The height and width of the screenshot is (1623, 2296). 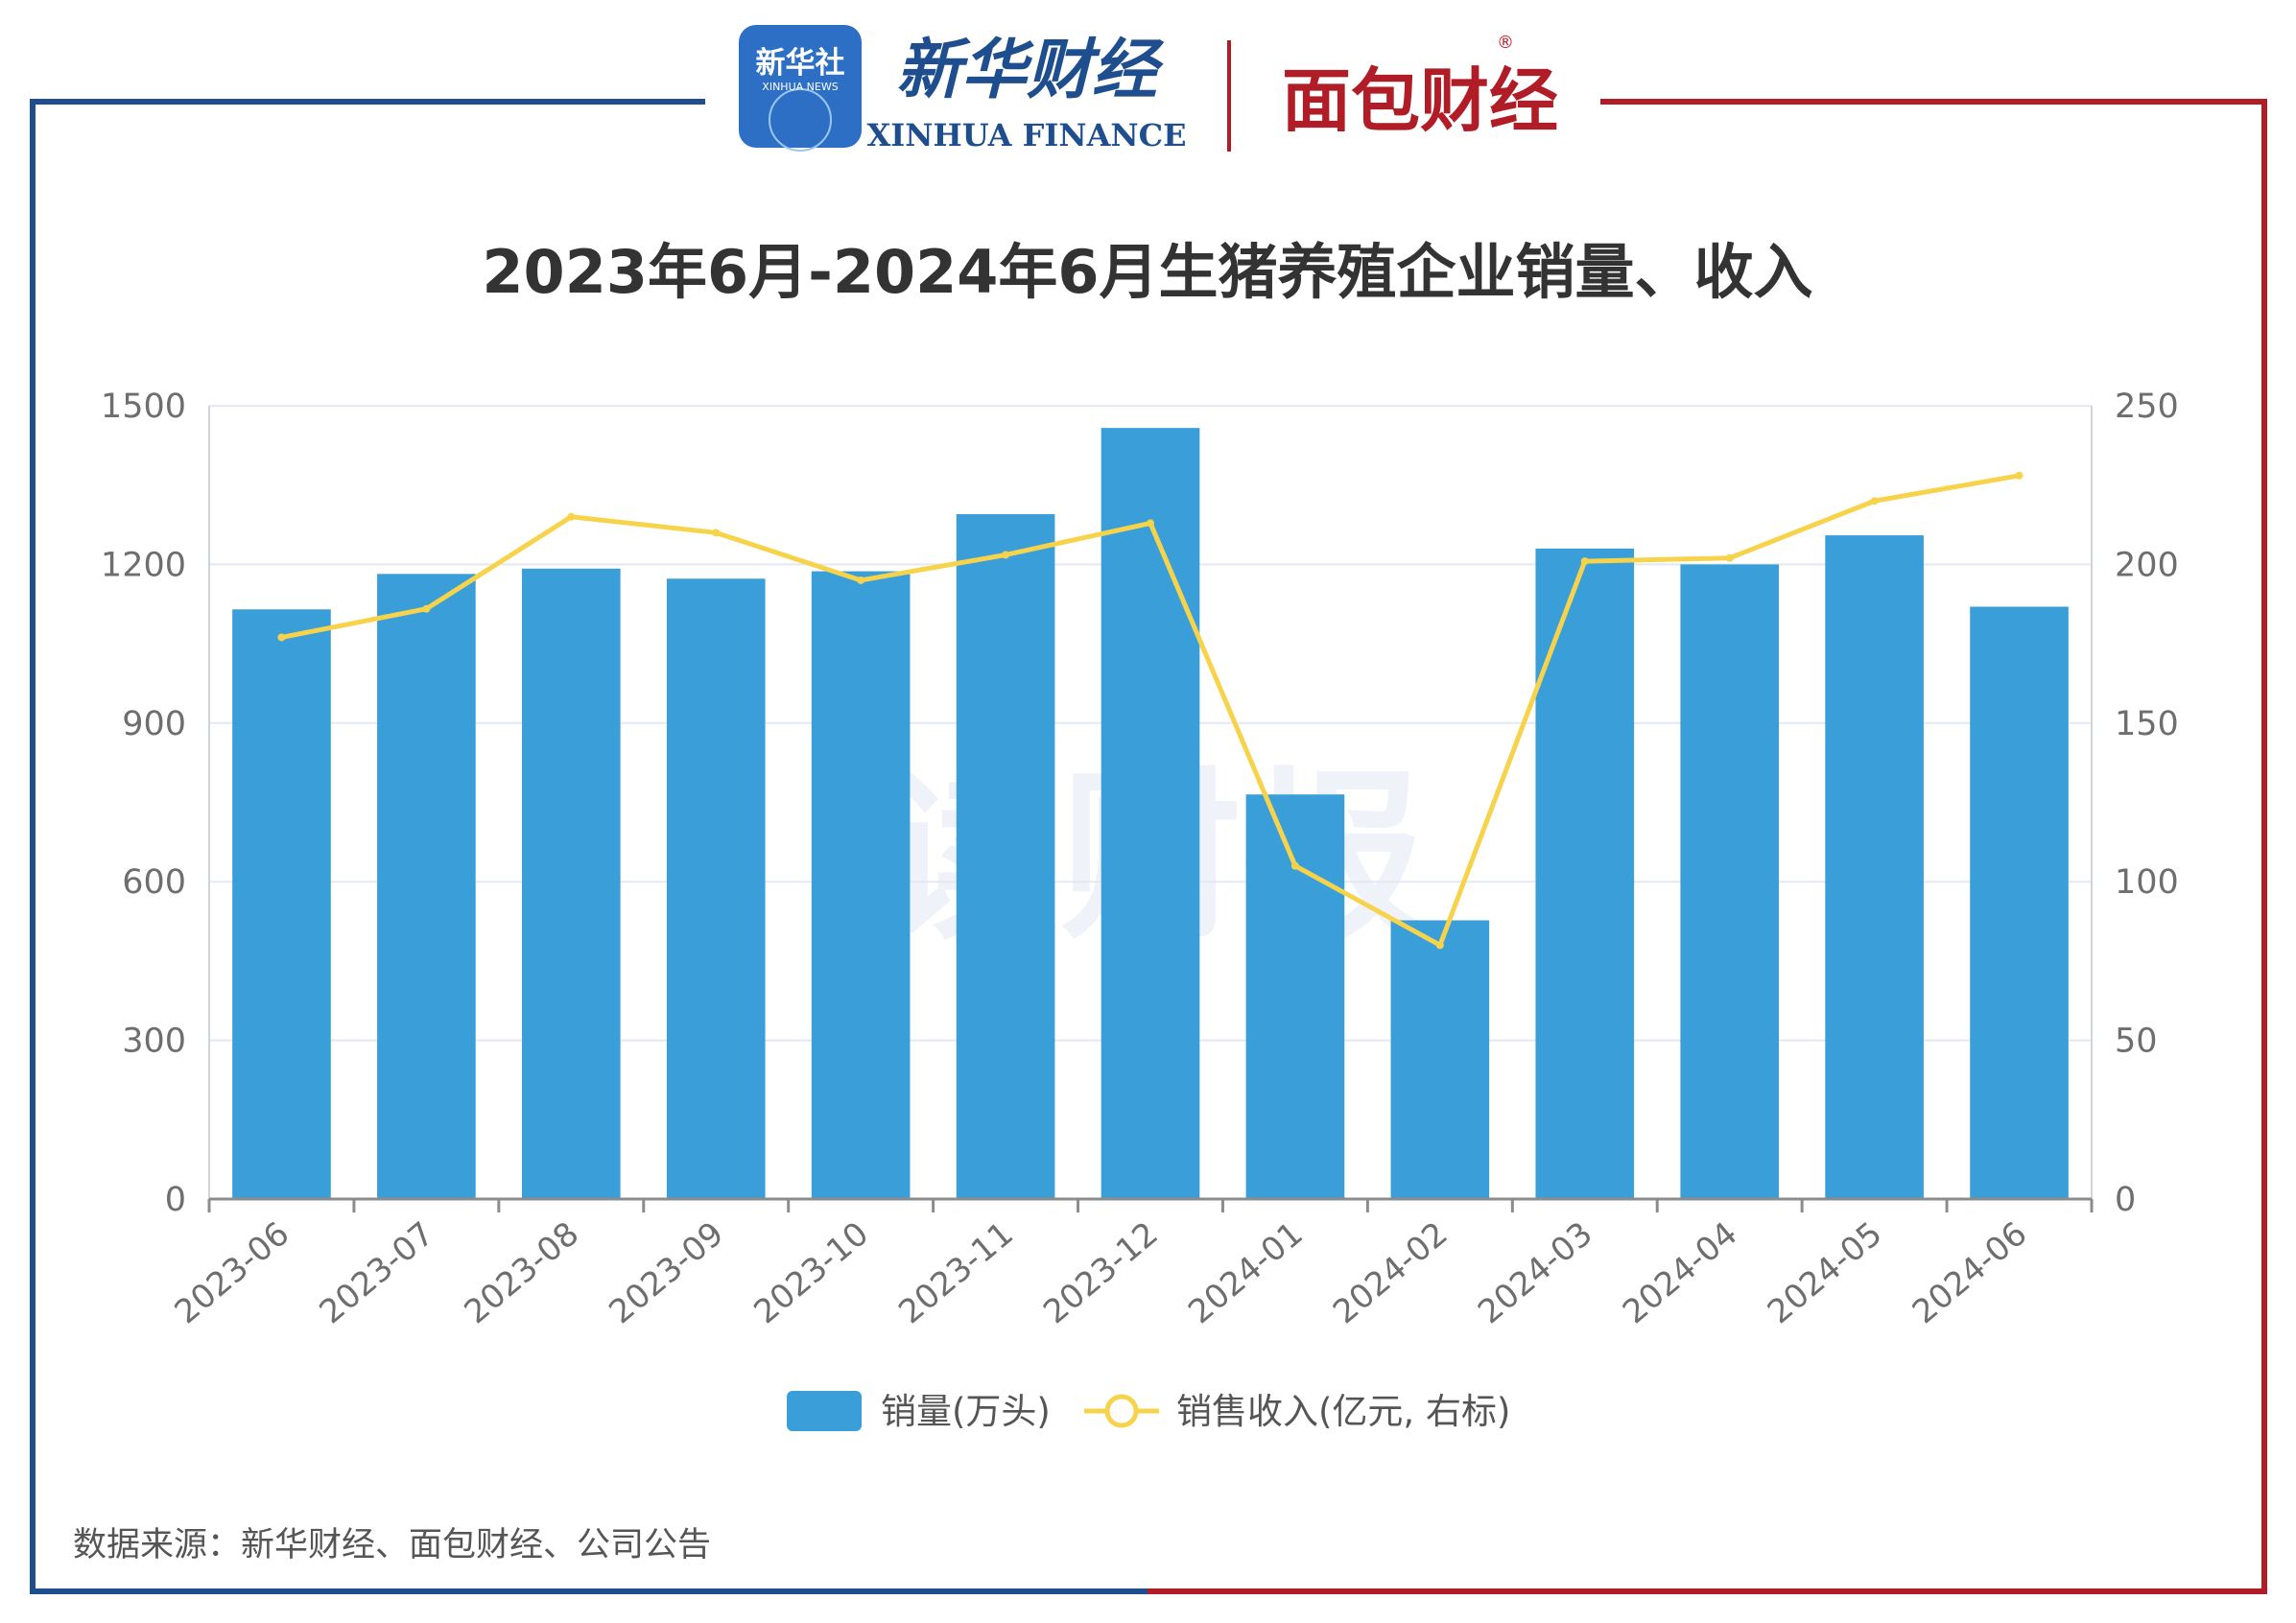 What do you see at coordinates (811, 1272) in the screenshot?
I see `x-tick-label: 2023-10` at bounding box center [811, 1272].